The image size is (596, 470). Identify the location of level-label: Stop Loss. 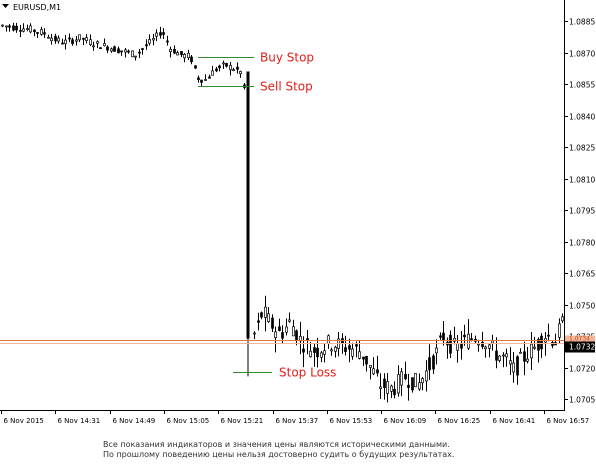
(307, 373).